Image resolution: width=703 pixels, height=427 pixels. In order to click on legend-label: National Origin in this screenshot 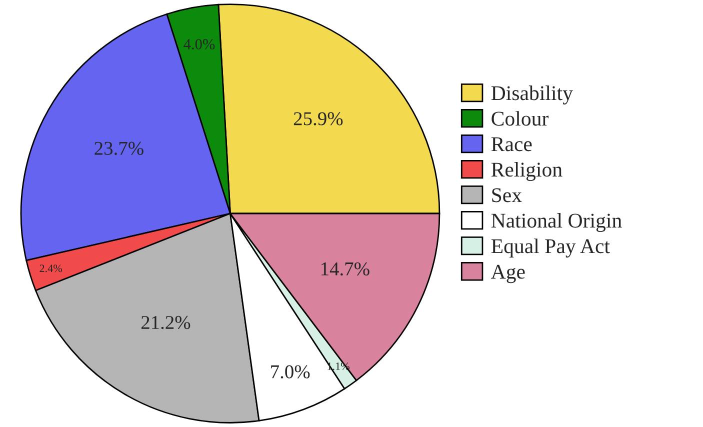, I will do `click(556, 222)`.